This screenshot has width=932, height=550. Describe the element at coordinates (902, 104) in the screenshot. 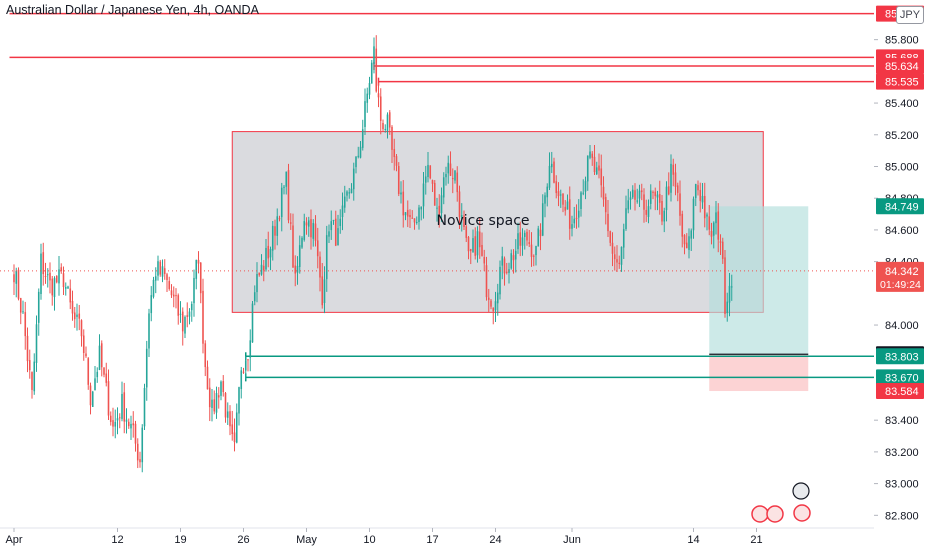

I see `price-tick-label: 85.400` at that location.